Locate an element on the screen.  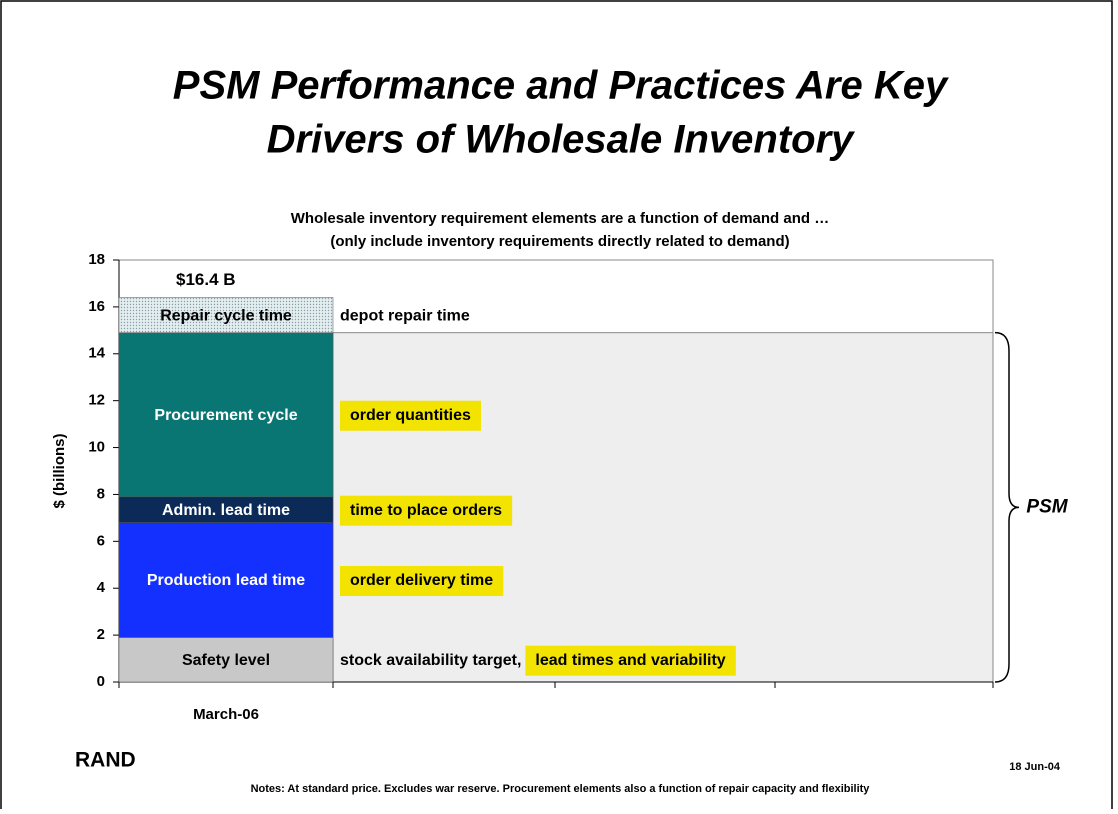
bracket is located at coordinates (1007, 507).